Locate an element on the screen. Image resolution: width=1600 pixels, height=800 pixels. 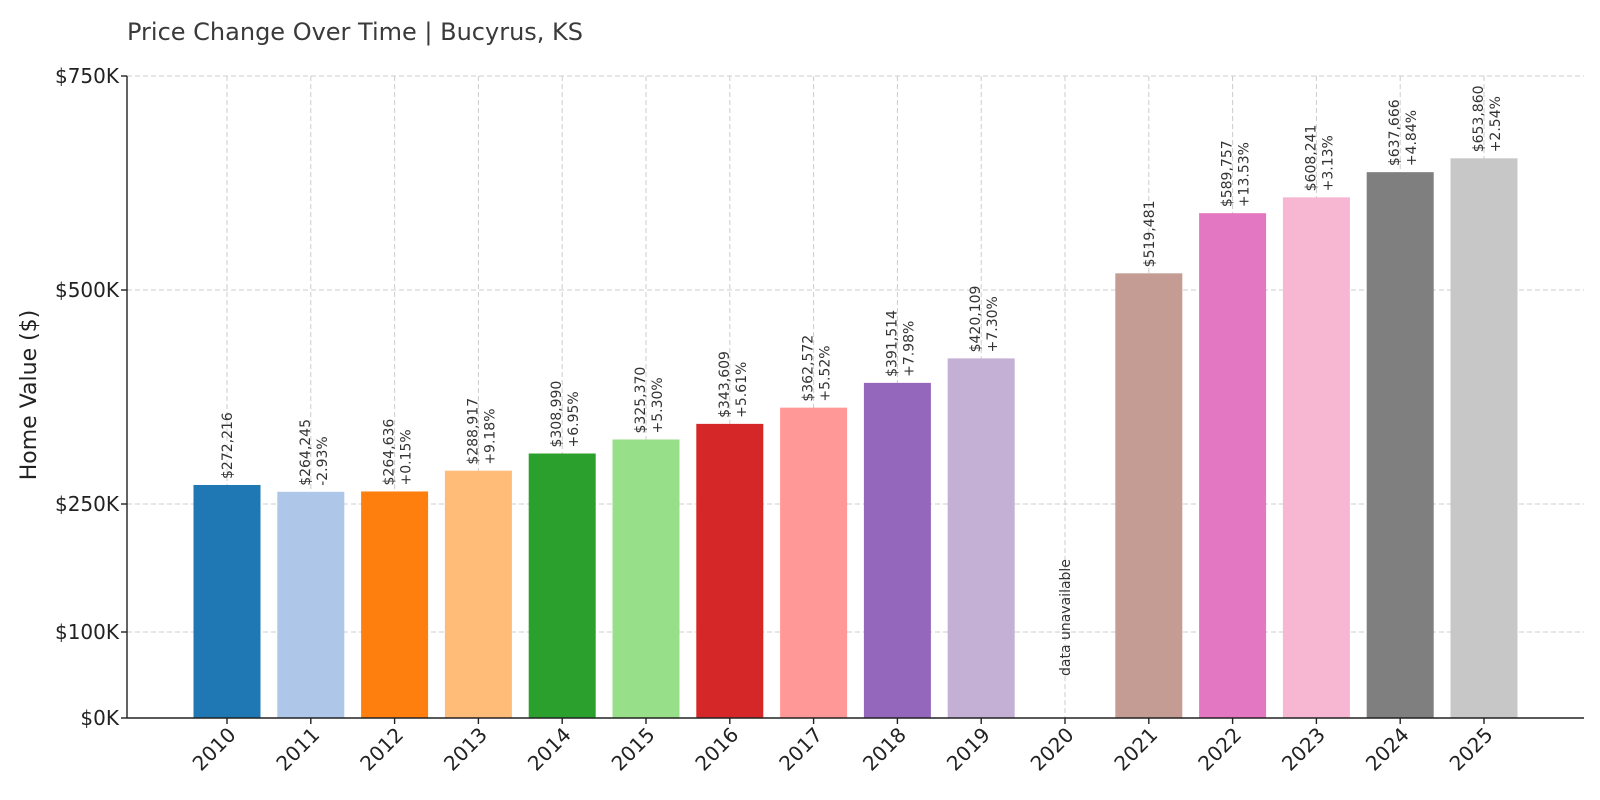
change-label: +2.54% is located at coordinates (1496, 124).